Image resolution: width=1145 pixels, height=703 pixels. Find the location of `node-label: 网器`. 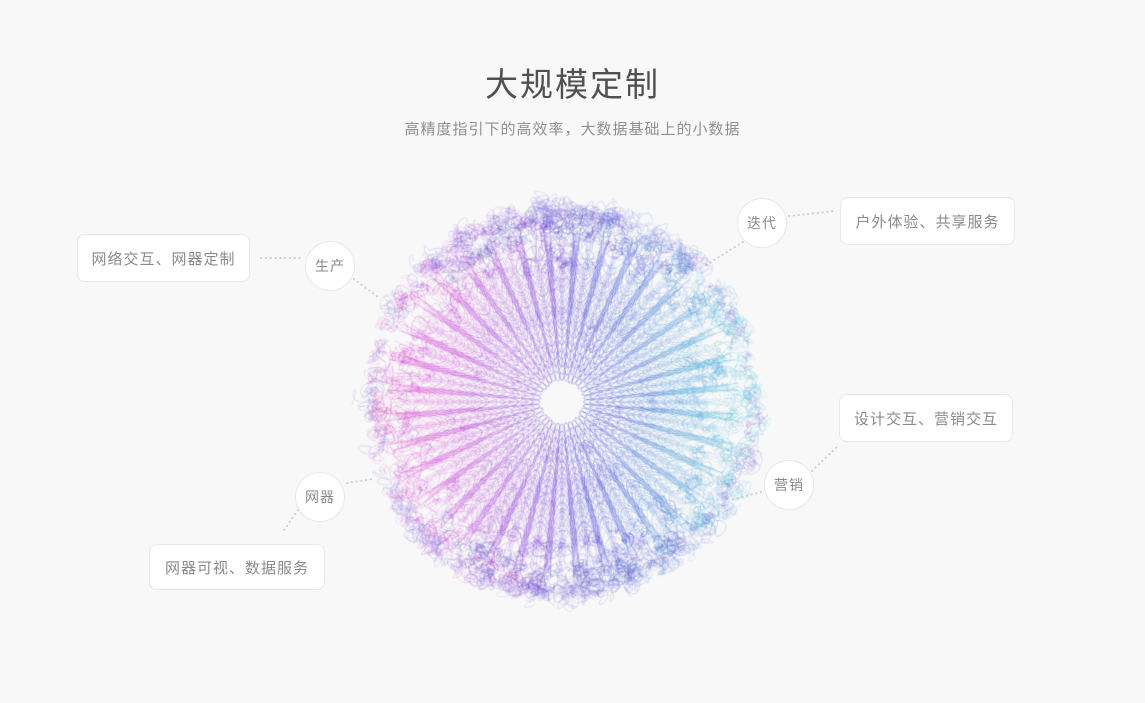

node-label: 网器 is located at coordinates (320, 497).